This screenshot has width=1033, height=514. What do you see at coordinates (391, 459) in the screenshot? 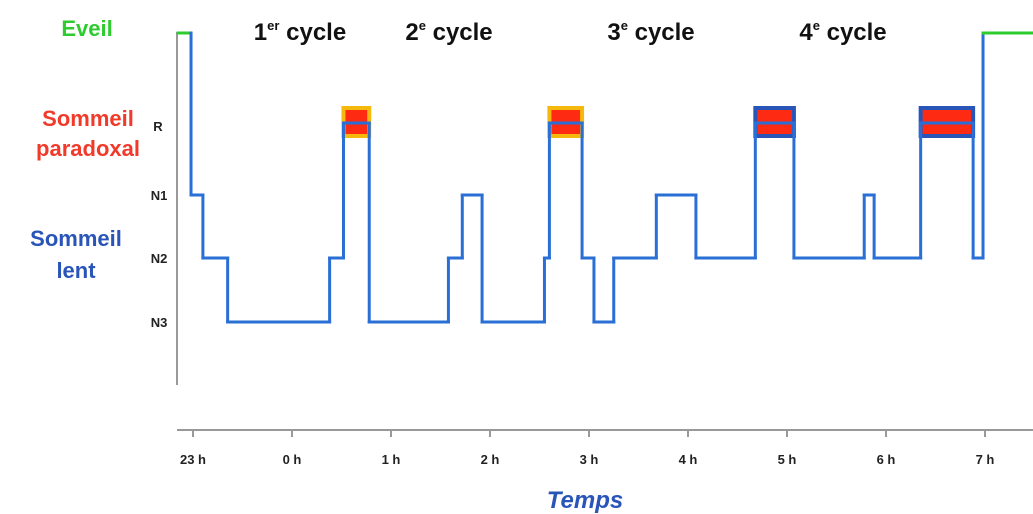
I see `x-tick-label: 1 h` at bounding box center [391, 459].